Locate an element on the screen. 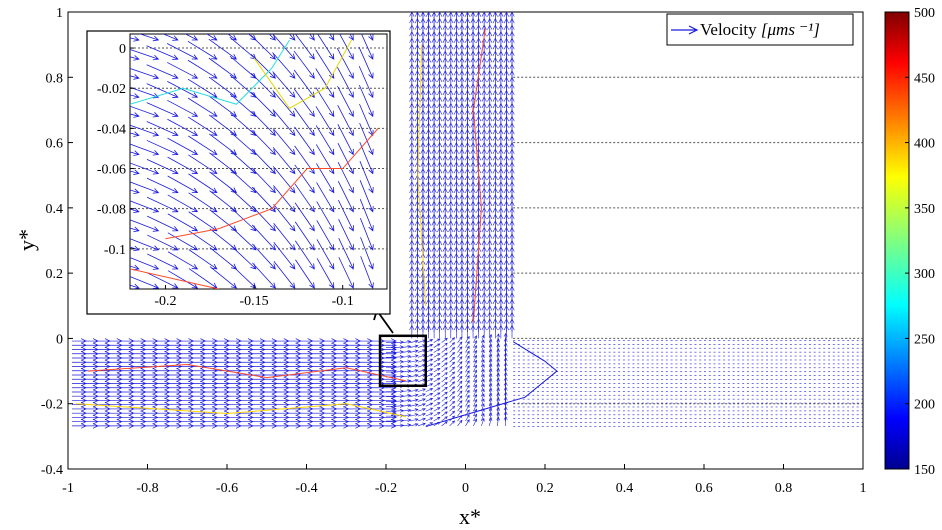  inset-x-tick-label: -0.15 is located at coordinates (253, 301).